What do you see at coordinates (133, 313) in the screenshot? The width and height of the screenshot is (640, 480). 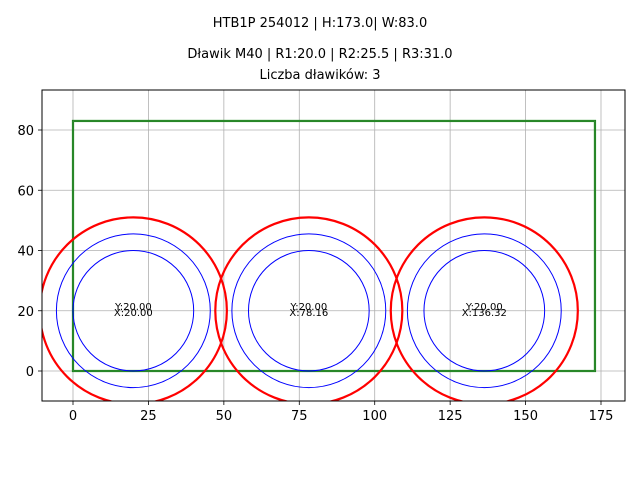 I see `point-label-x: X:20.00` at bounding box center [133, 313].